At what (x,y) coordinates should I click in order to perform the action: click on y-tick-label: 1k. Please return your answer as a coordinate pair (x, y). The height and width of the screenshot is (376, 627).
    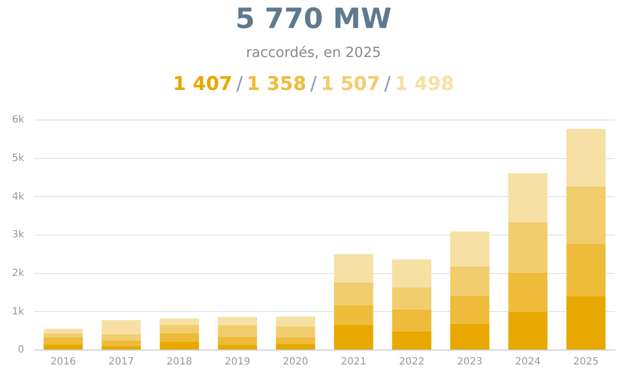
    Looking at the image, I should click on (18, 312).